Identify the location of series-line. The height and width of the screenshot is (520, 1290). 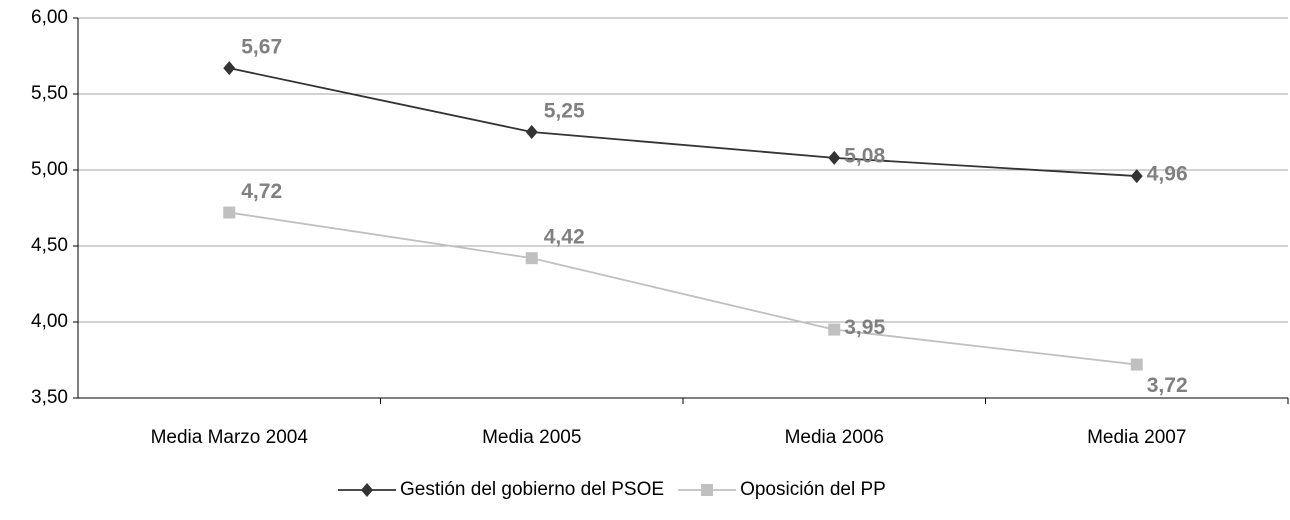
(683, 122).